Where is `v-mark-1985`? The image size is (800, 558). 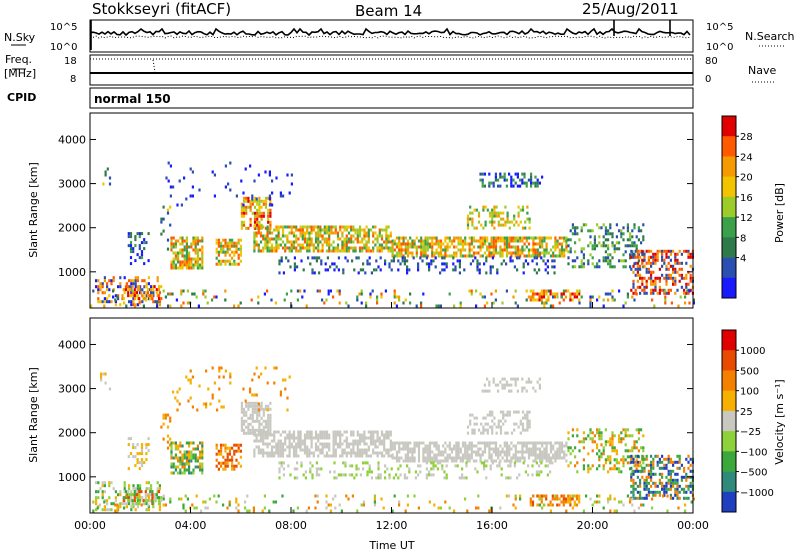 v-mark-1985 is located at coordinates (677, 492).